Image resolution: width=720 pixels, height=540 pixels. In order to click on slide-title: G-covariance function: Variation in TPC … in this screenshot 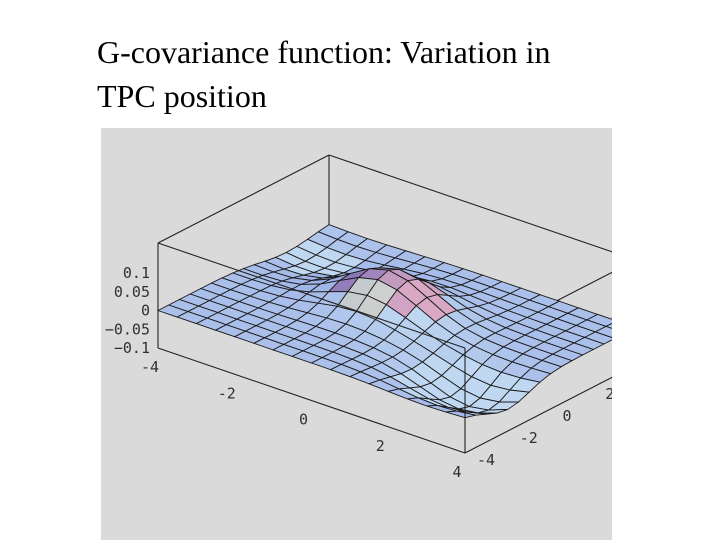, I will do `click(377, 74)`.